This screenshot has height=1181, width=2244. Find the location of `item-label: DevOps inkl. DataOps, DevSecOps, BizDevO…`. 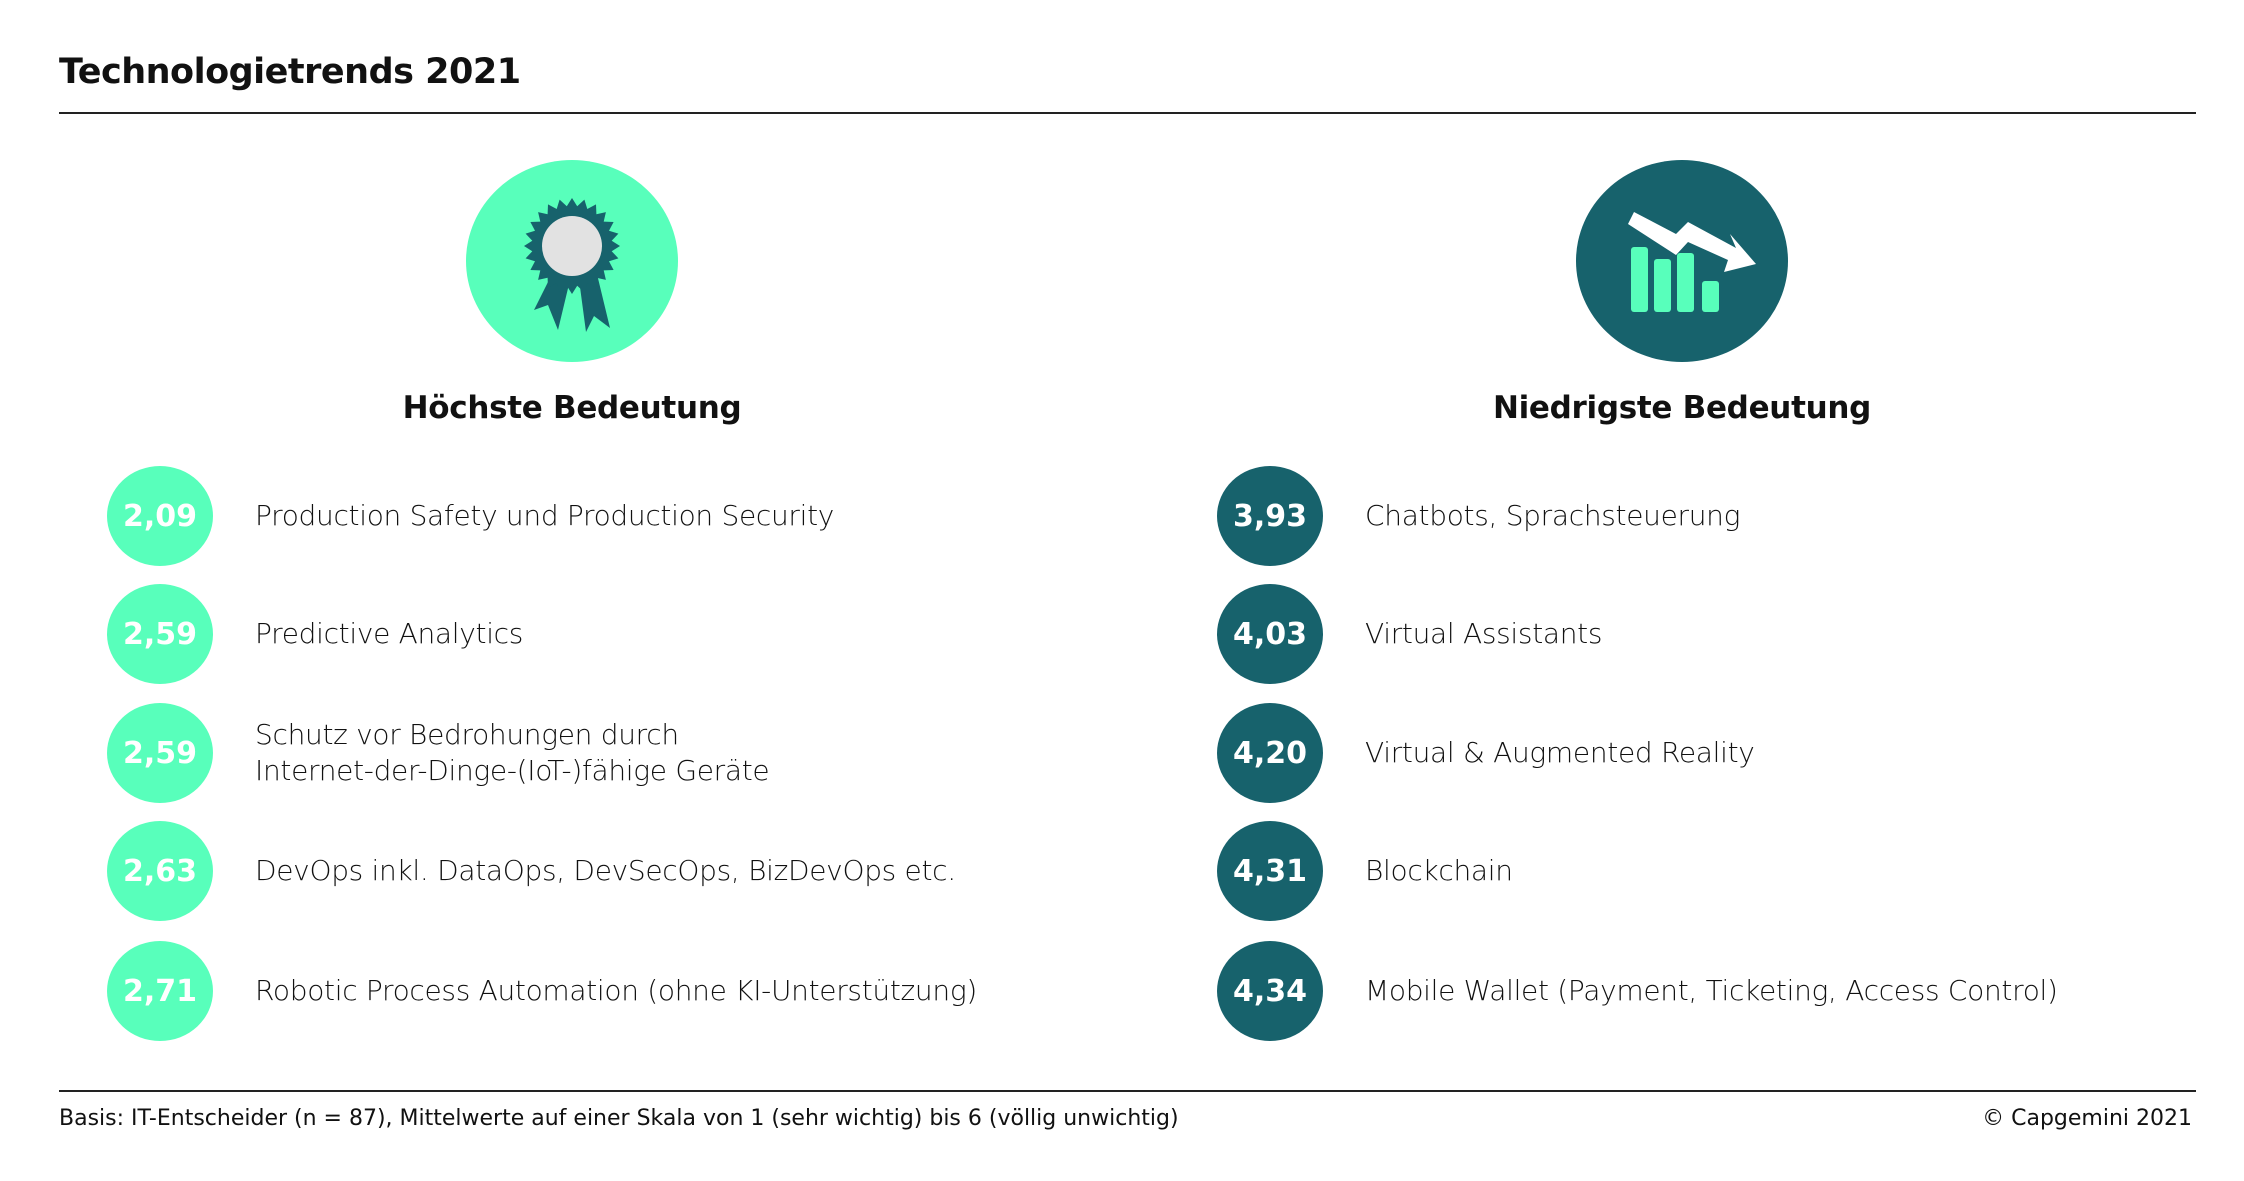

item-label: DevOps inkl. DataOps, DevSecOps, BizDevO… is located at coordinates (605, 870).